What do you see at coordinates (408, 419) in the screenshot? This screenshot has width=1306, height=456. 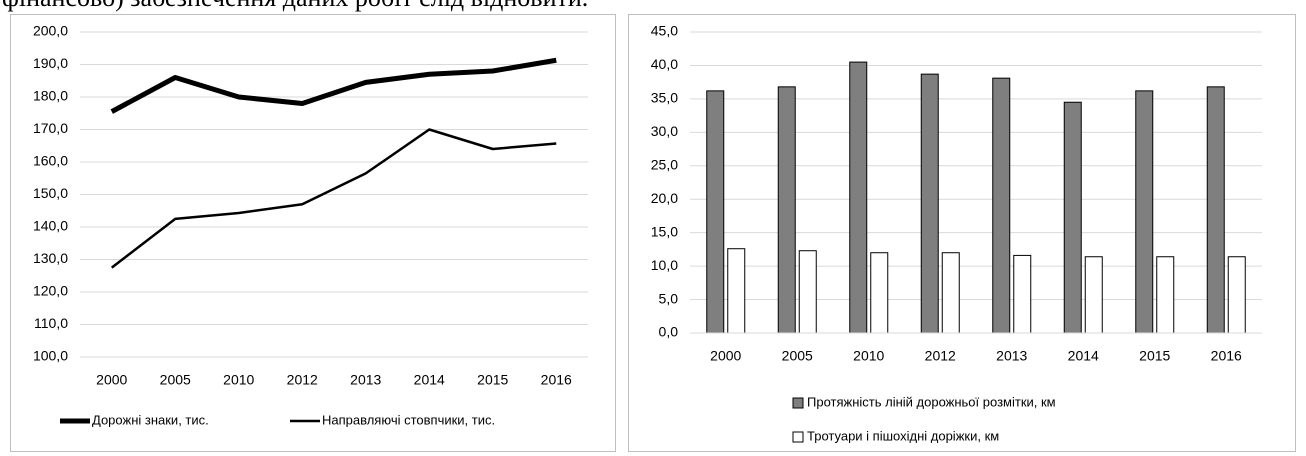 I see `legend-label: Направляючі стовпчики, тис.` at bounding box center [408, 419].